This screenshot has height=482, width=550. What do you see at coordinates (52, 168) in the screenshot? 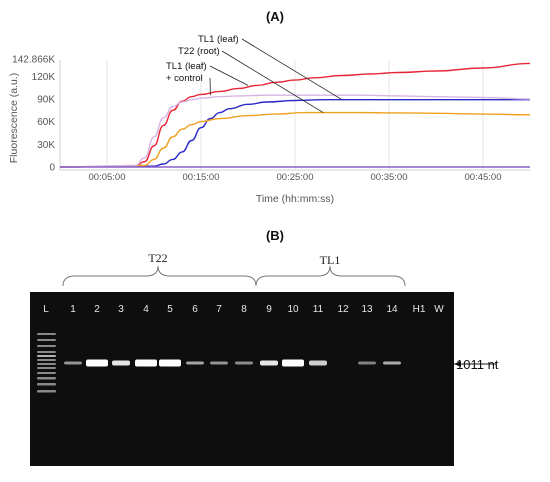
I see `y-tick-label: 0` at bounding box center [52, 168].